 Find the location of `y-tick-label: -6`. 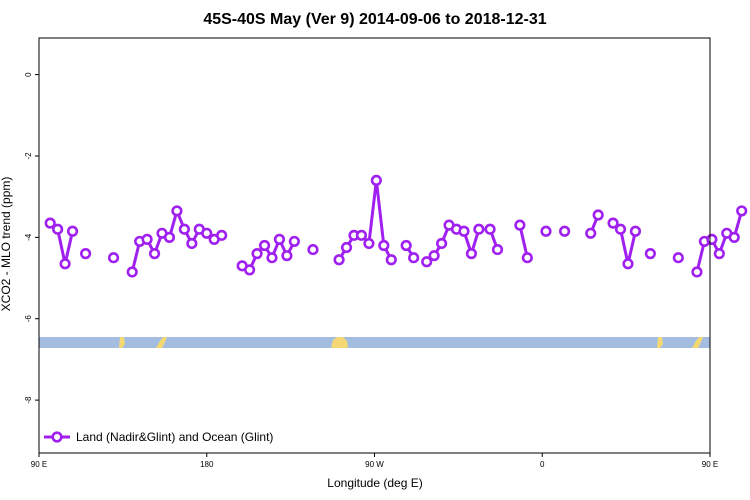

y-tick-label: -6 is located at coordinates (28, 319).